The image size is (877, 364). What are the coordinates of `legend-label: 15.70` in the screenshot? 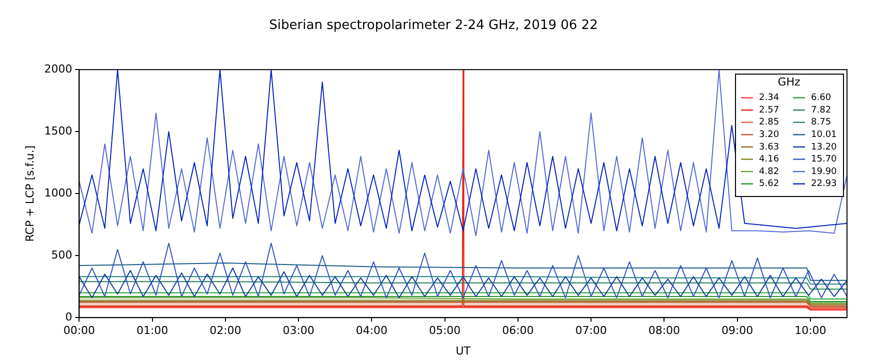 It's located at (824, 159).